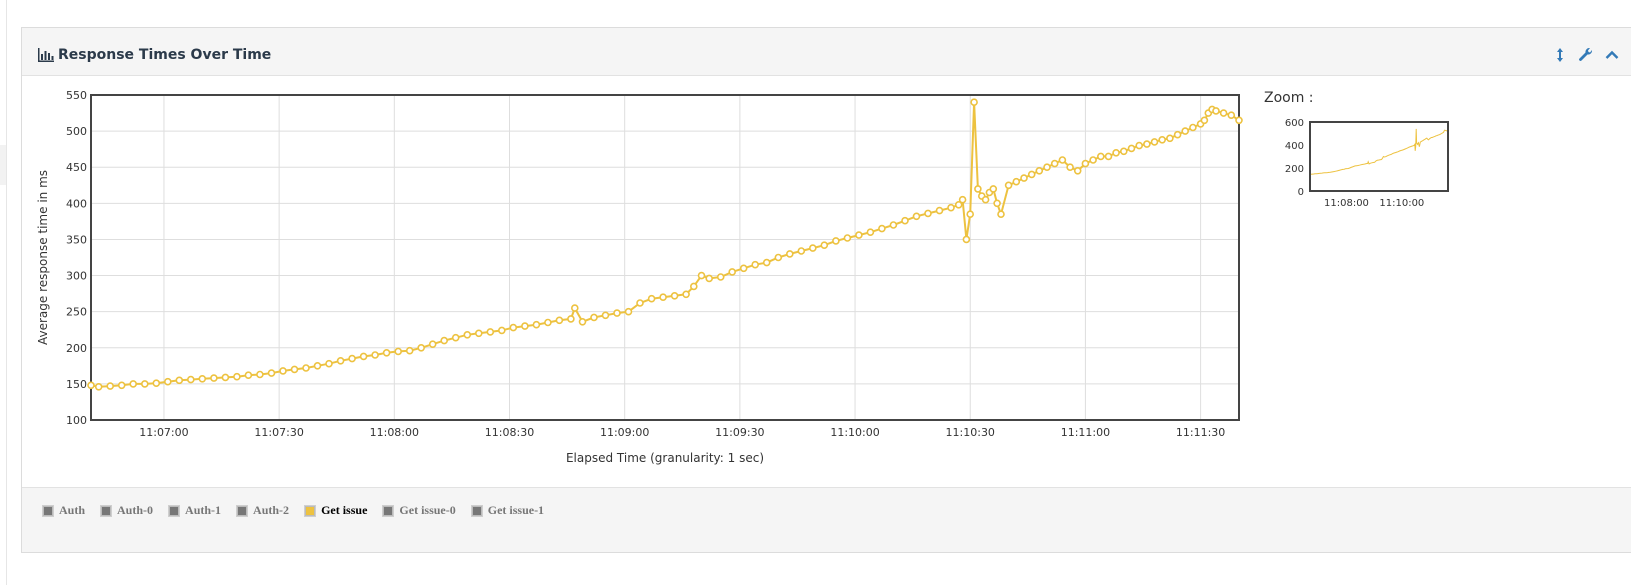 Image resolution: width=1631 pixels, height=585 pixels. Describe the element at coordinates (126, 510) in the screenshot. I see `legend-item: Auth-0` at that location.